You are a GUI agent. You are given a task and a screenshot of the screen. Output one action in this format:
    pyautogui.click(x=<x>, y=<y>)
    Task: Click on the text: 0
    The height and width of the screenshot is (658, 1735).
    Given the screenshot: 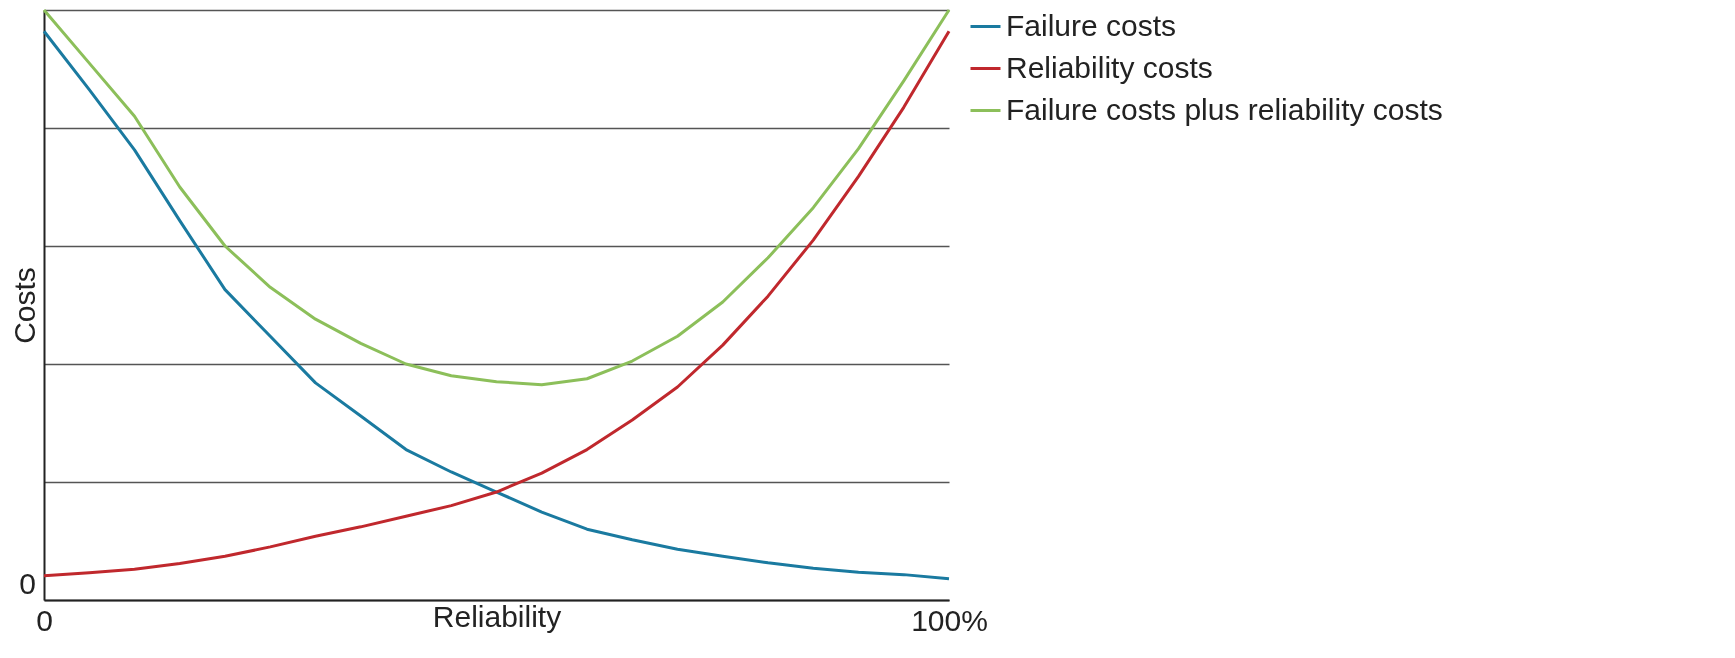 What is the action you would take?
    pyautogui.click(x=27, y=583)
    